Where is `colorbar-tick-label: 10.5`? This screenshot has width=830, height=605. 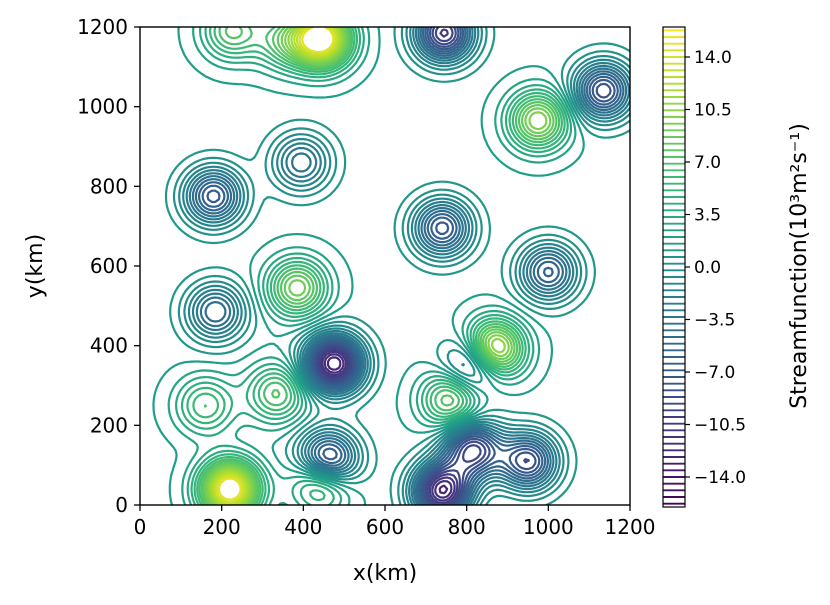
colorbar-tick-label: 10.5 is located at coordinates (713, 111).